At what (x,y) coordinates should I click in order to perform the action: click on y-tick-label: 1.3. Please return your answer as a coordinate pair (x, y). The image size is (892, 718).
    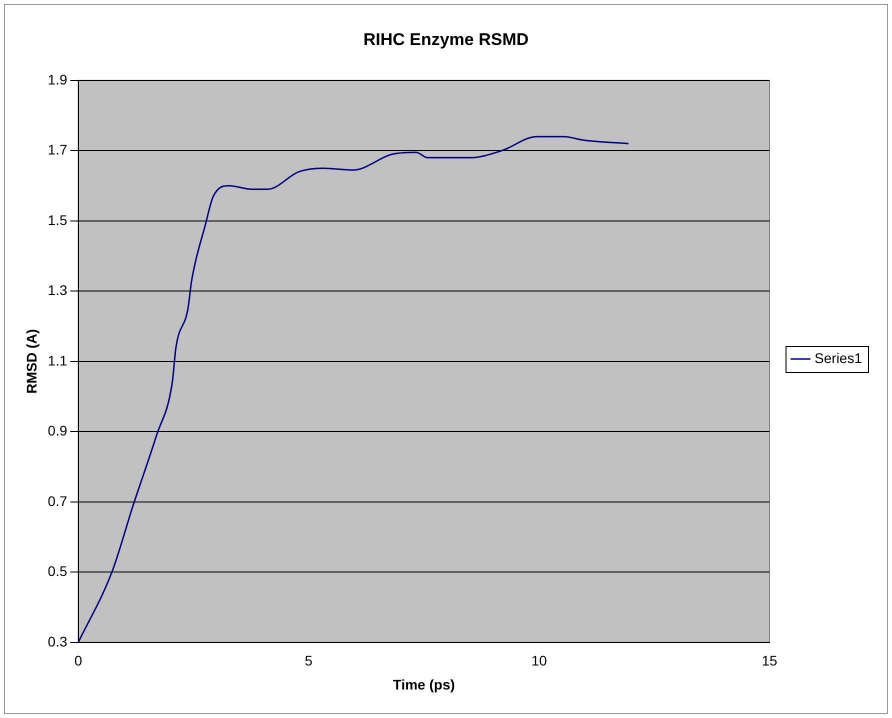
    Looking at the image, I should click on (58, 290).